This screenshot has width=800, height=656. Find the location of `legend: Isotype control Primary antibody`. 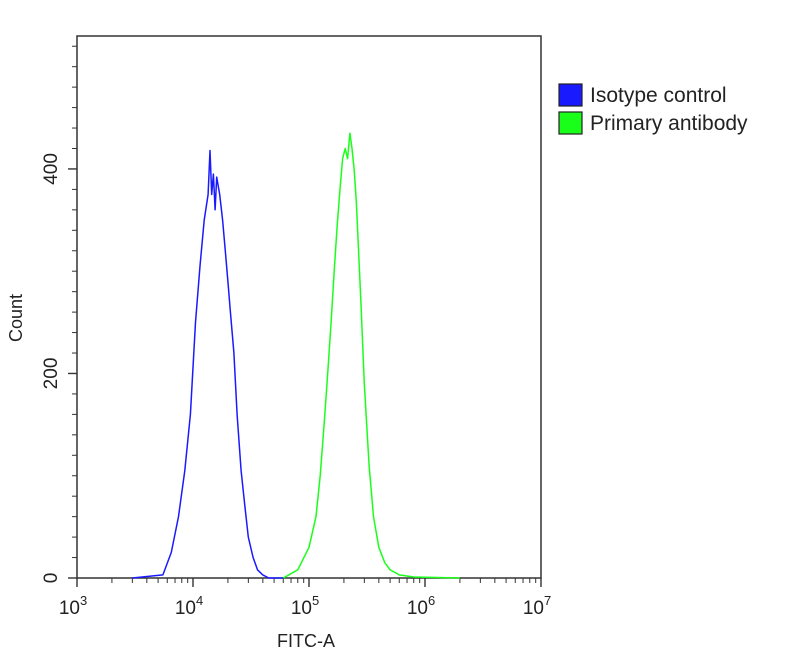

legend: Isotype control Primary antibody is located at coordinates (653, 109).